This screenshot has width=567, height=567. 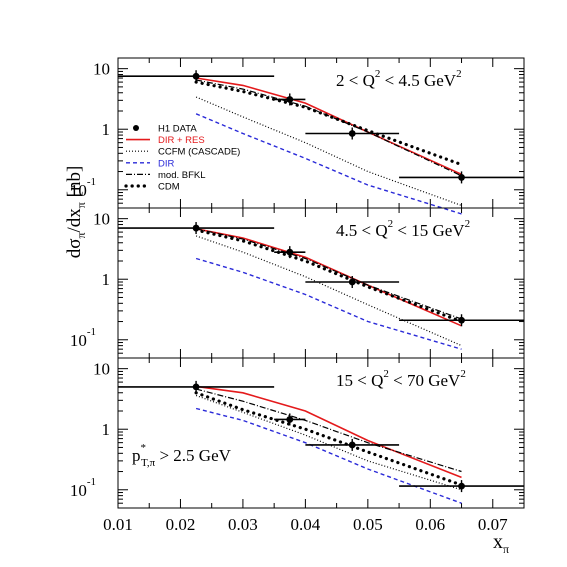 I want to click on legend-label: CCFM (CASCADE), so click(x=199, y=152).